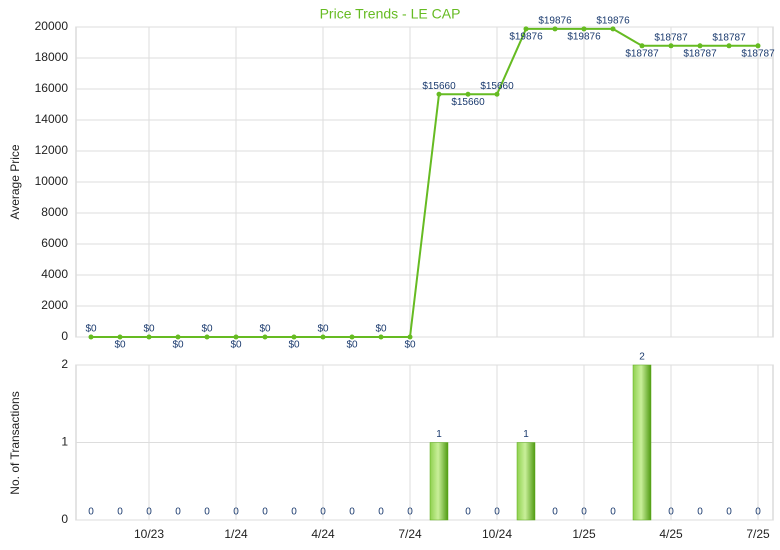  Describe the element at coordinates (497, 534) in the screenshot. I see `x-tick-label: 10/24` at that location.